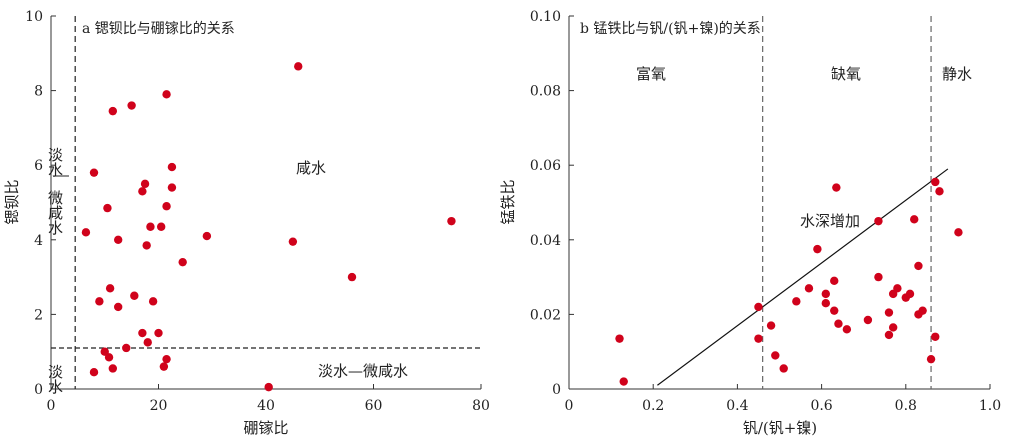 This screenshot has height=446, width=1019. Describe the element at coordinates (545, 17) in the screenshot. I see `y-tick-label: 0.10` at that location.